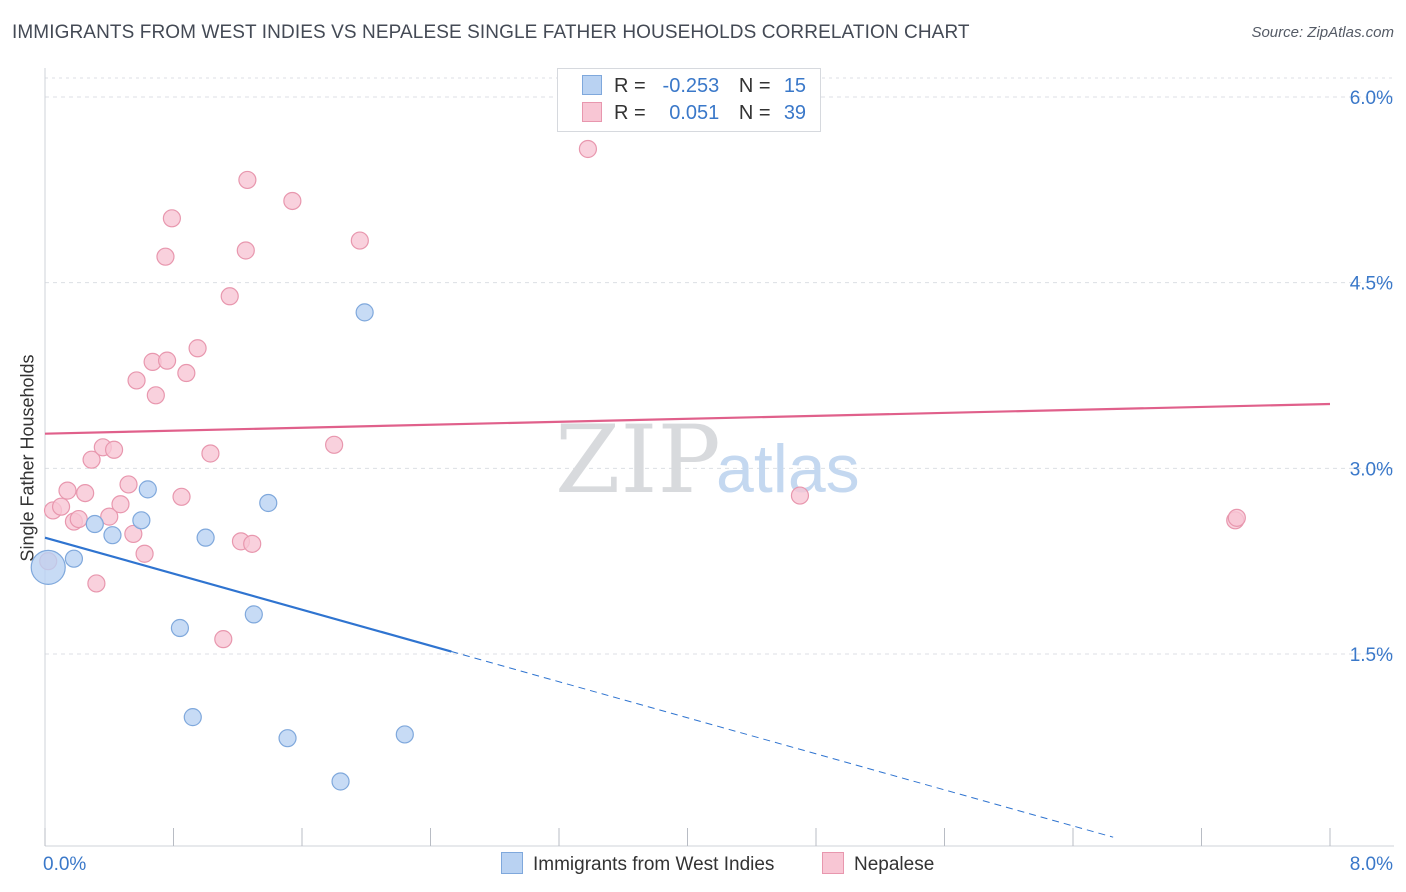 The image size is (1406, 892). What do you see at coordinates (27, 458) in the screenshot?
I see `y-axis-label: Single Father Households` at bounding box center [27, 458].